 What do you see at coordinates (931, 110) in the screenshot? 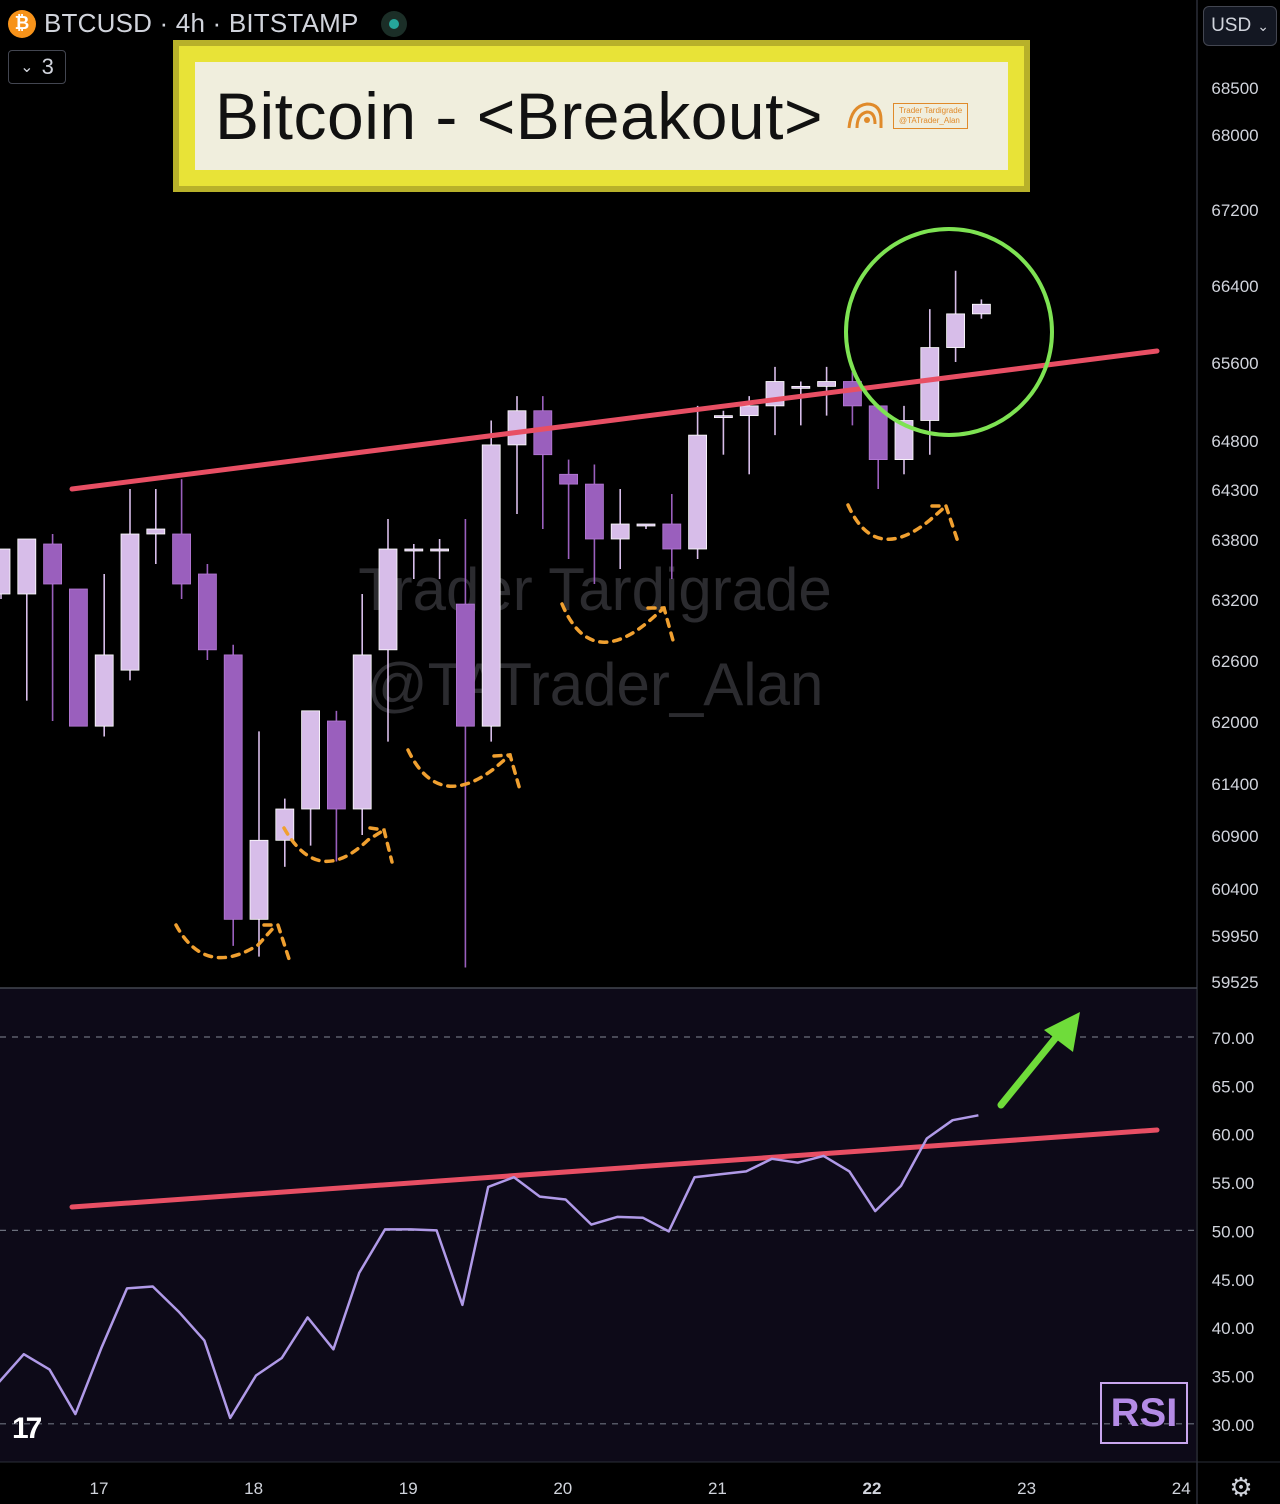
I see `logo-line-1: Trader Tardigrade` at bounding box center [931, 110].